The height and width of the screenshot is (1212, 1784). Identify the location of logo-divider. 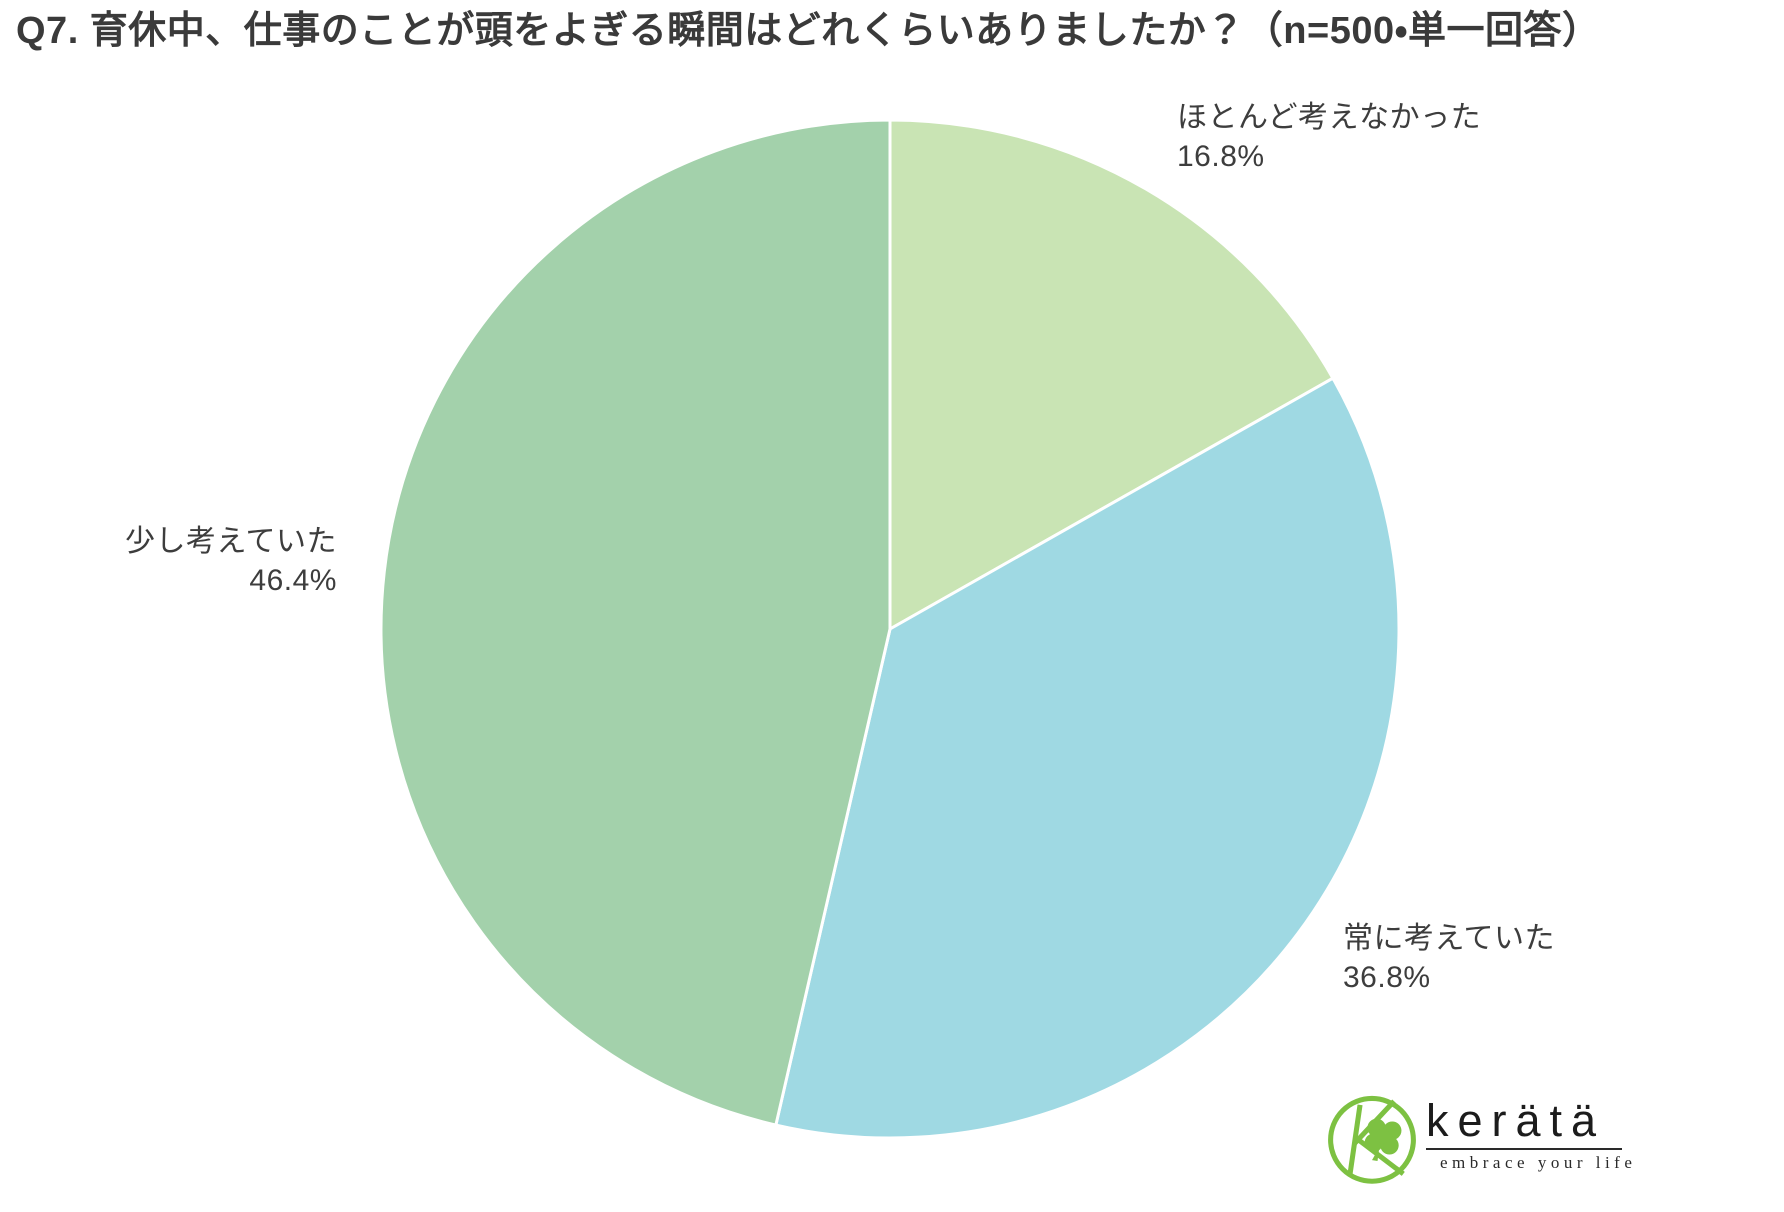
(1524, 1149).